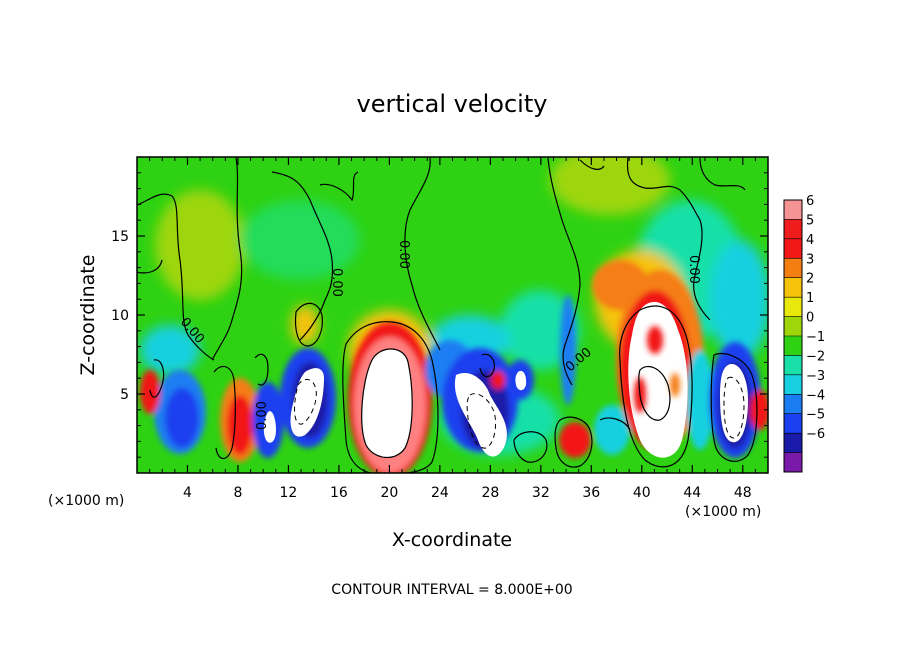  I want to click on x-unit-right: (×1000 m), so click(723, 512).